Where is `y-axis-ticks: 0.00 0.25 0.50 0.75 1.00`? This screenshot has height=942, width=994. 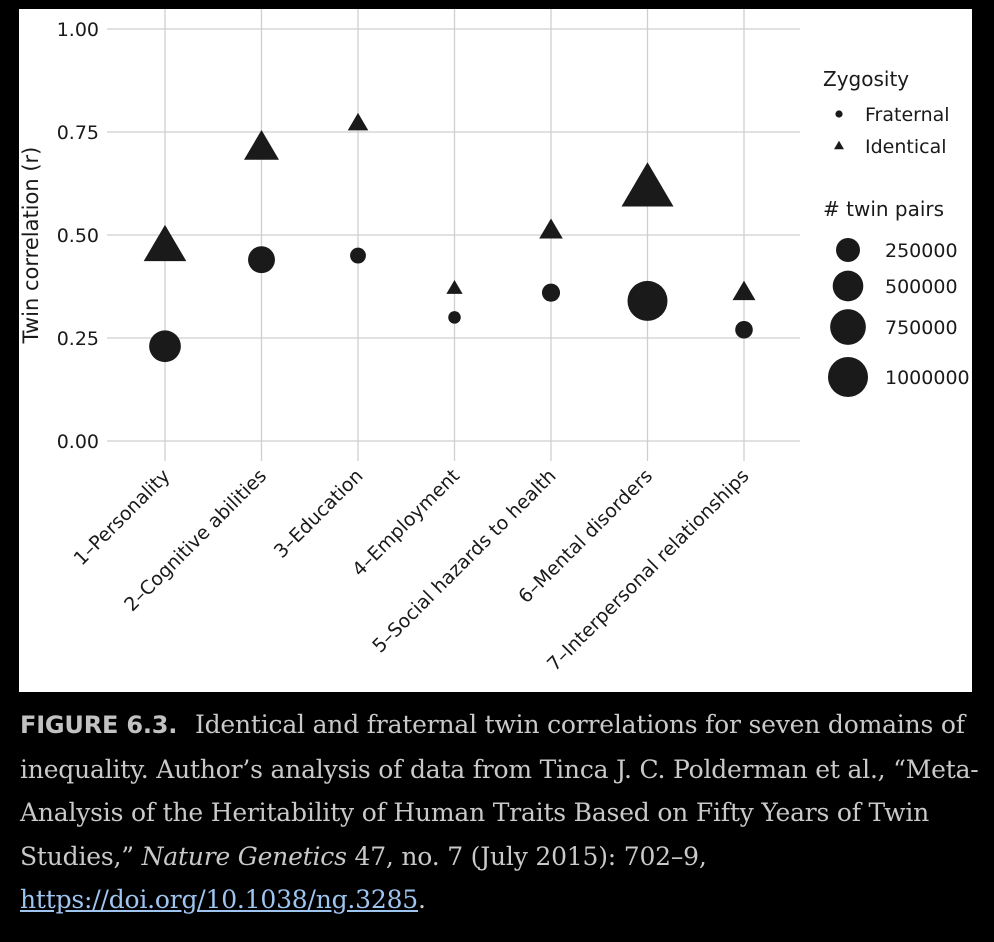 y-axis-ticks: 0.00 0.25 0.50 0.75 1.00 is located at coordinates (78, 236).